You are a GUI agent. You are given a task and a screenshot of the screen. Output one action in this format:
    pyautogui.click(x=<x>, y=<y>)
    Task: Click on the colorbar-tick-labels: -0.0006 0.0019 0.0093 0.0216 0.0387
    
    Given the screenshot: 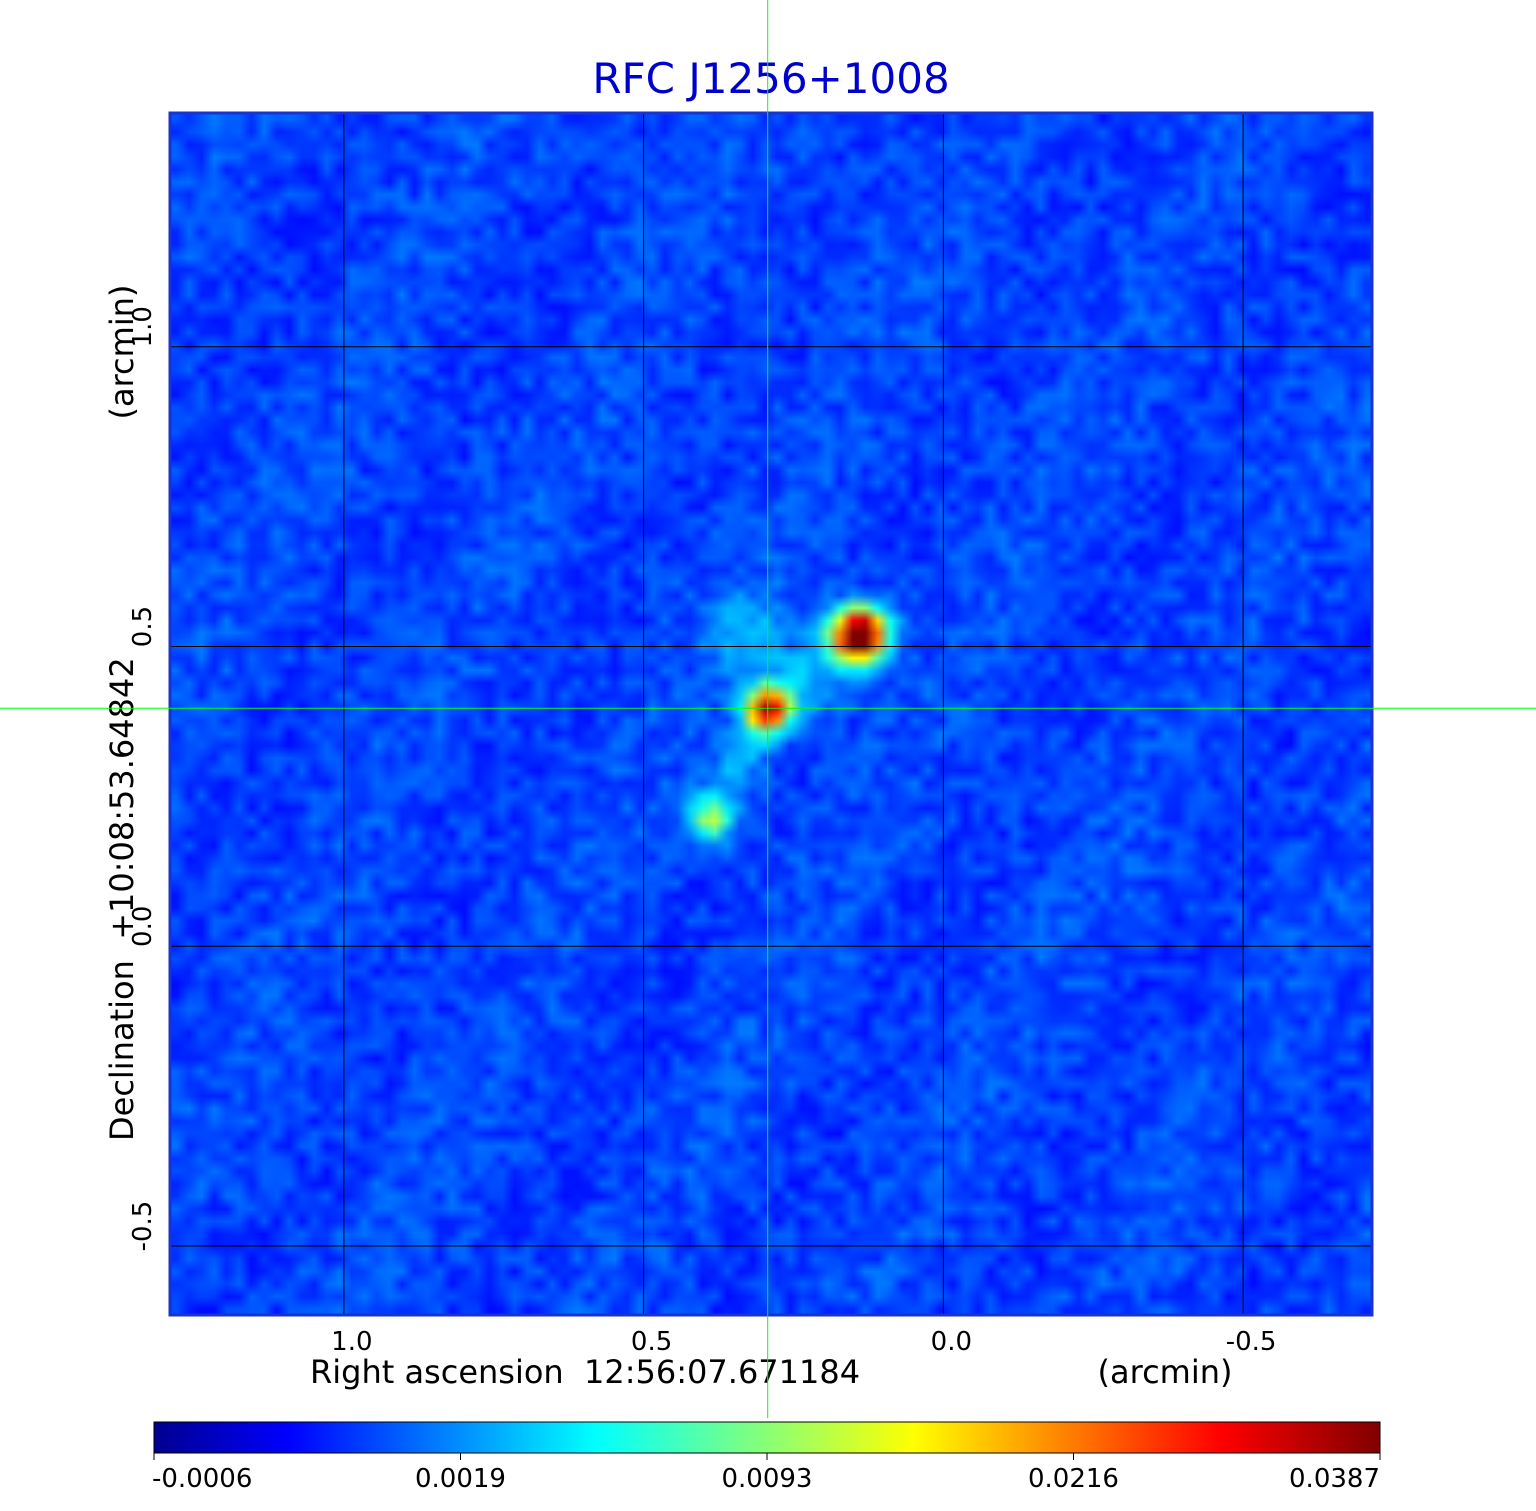 What is the action you would take?
    pyautogui.click(x=766, y=1473)
    